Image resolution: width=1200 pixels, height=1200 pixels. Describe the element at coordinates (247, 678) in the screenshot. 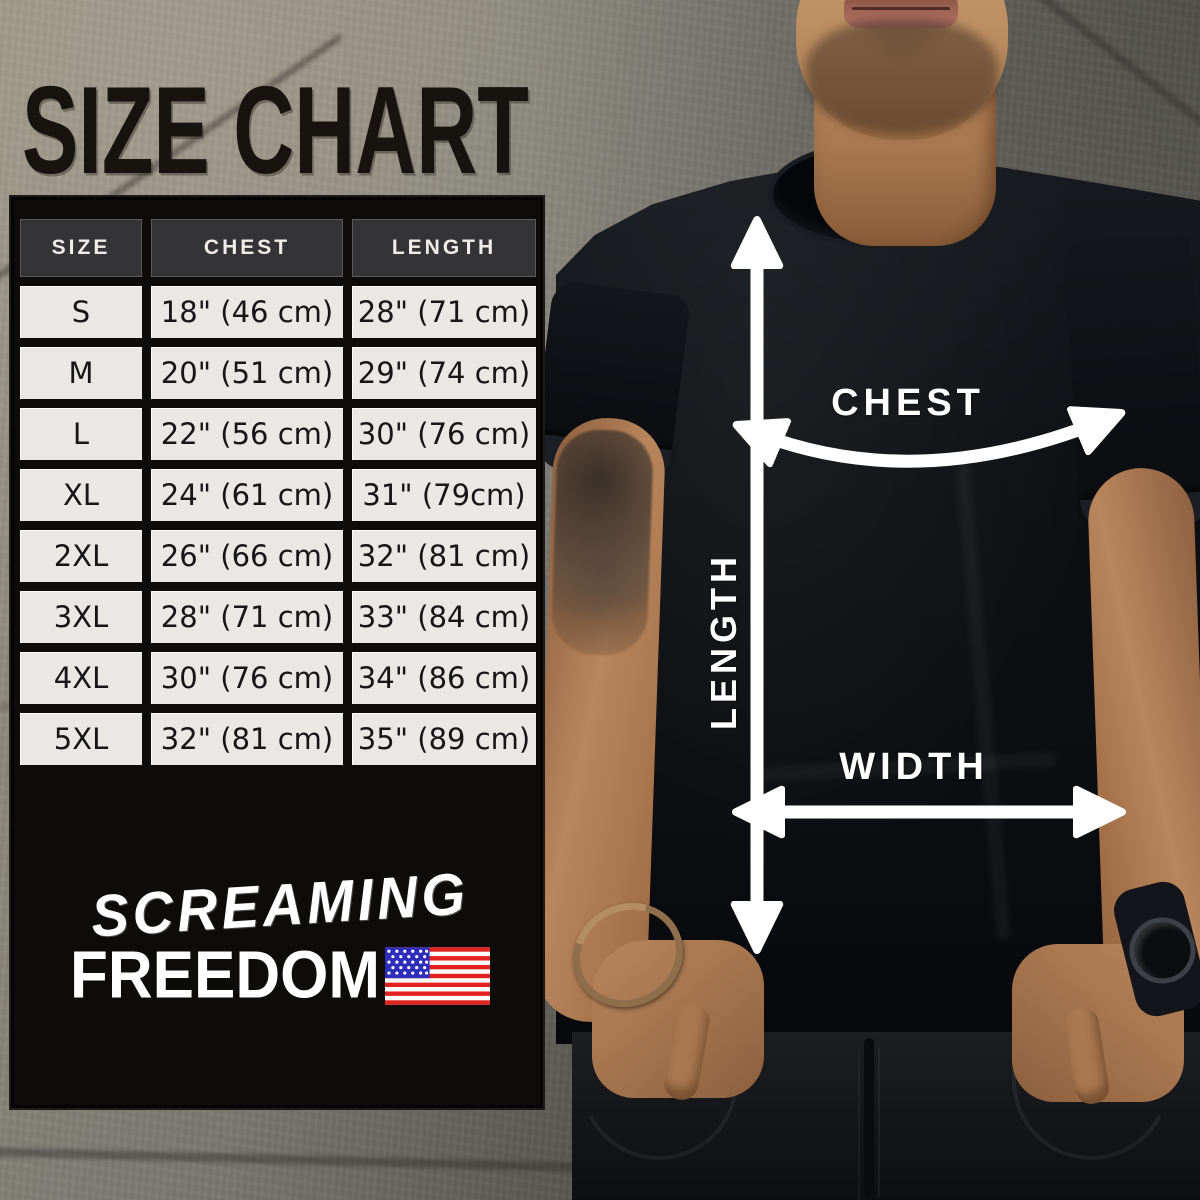

I see `table-cell-chest: 30" (76 cm)` at that location.